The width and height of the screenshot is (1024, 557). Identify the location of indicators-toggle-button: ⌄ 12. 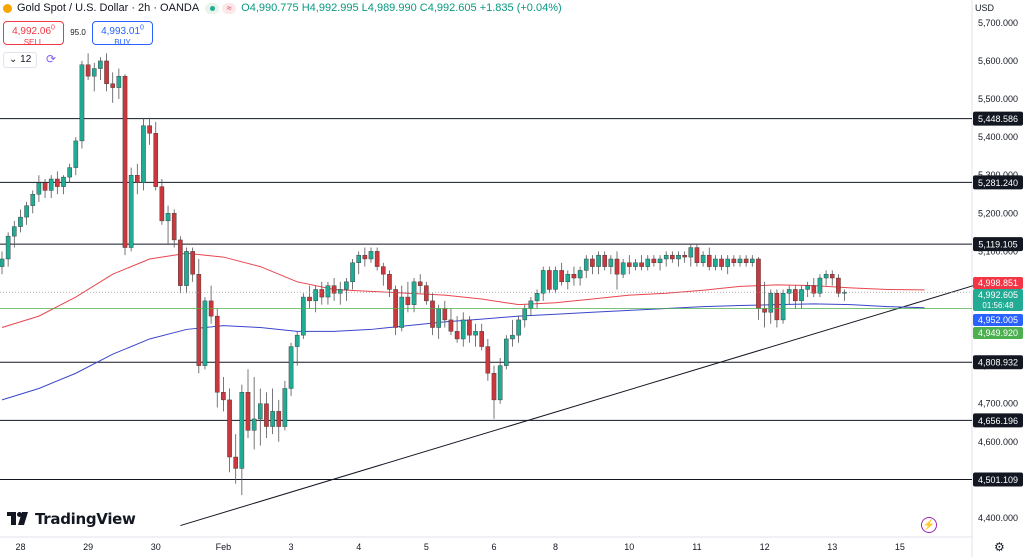
(20, 60).